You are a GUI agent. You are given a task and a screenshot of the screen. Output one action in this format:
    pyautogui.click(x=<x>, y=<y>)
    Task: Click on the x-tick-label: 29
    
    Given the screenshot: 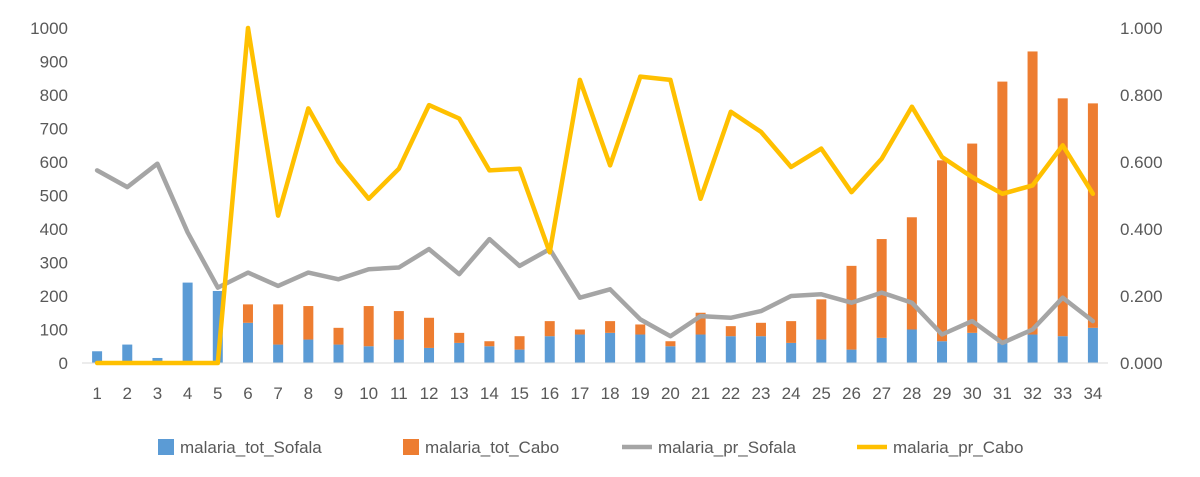 What is the action you would take?
    pyautogui.click(x=942, y=393)
    